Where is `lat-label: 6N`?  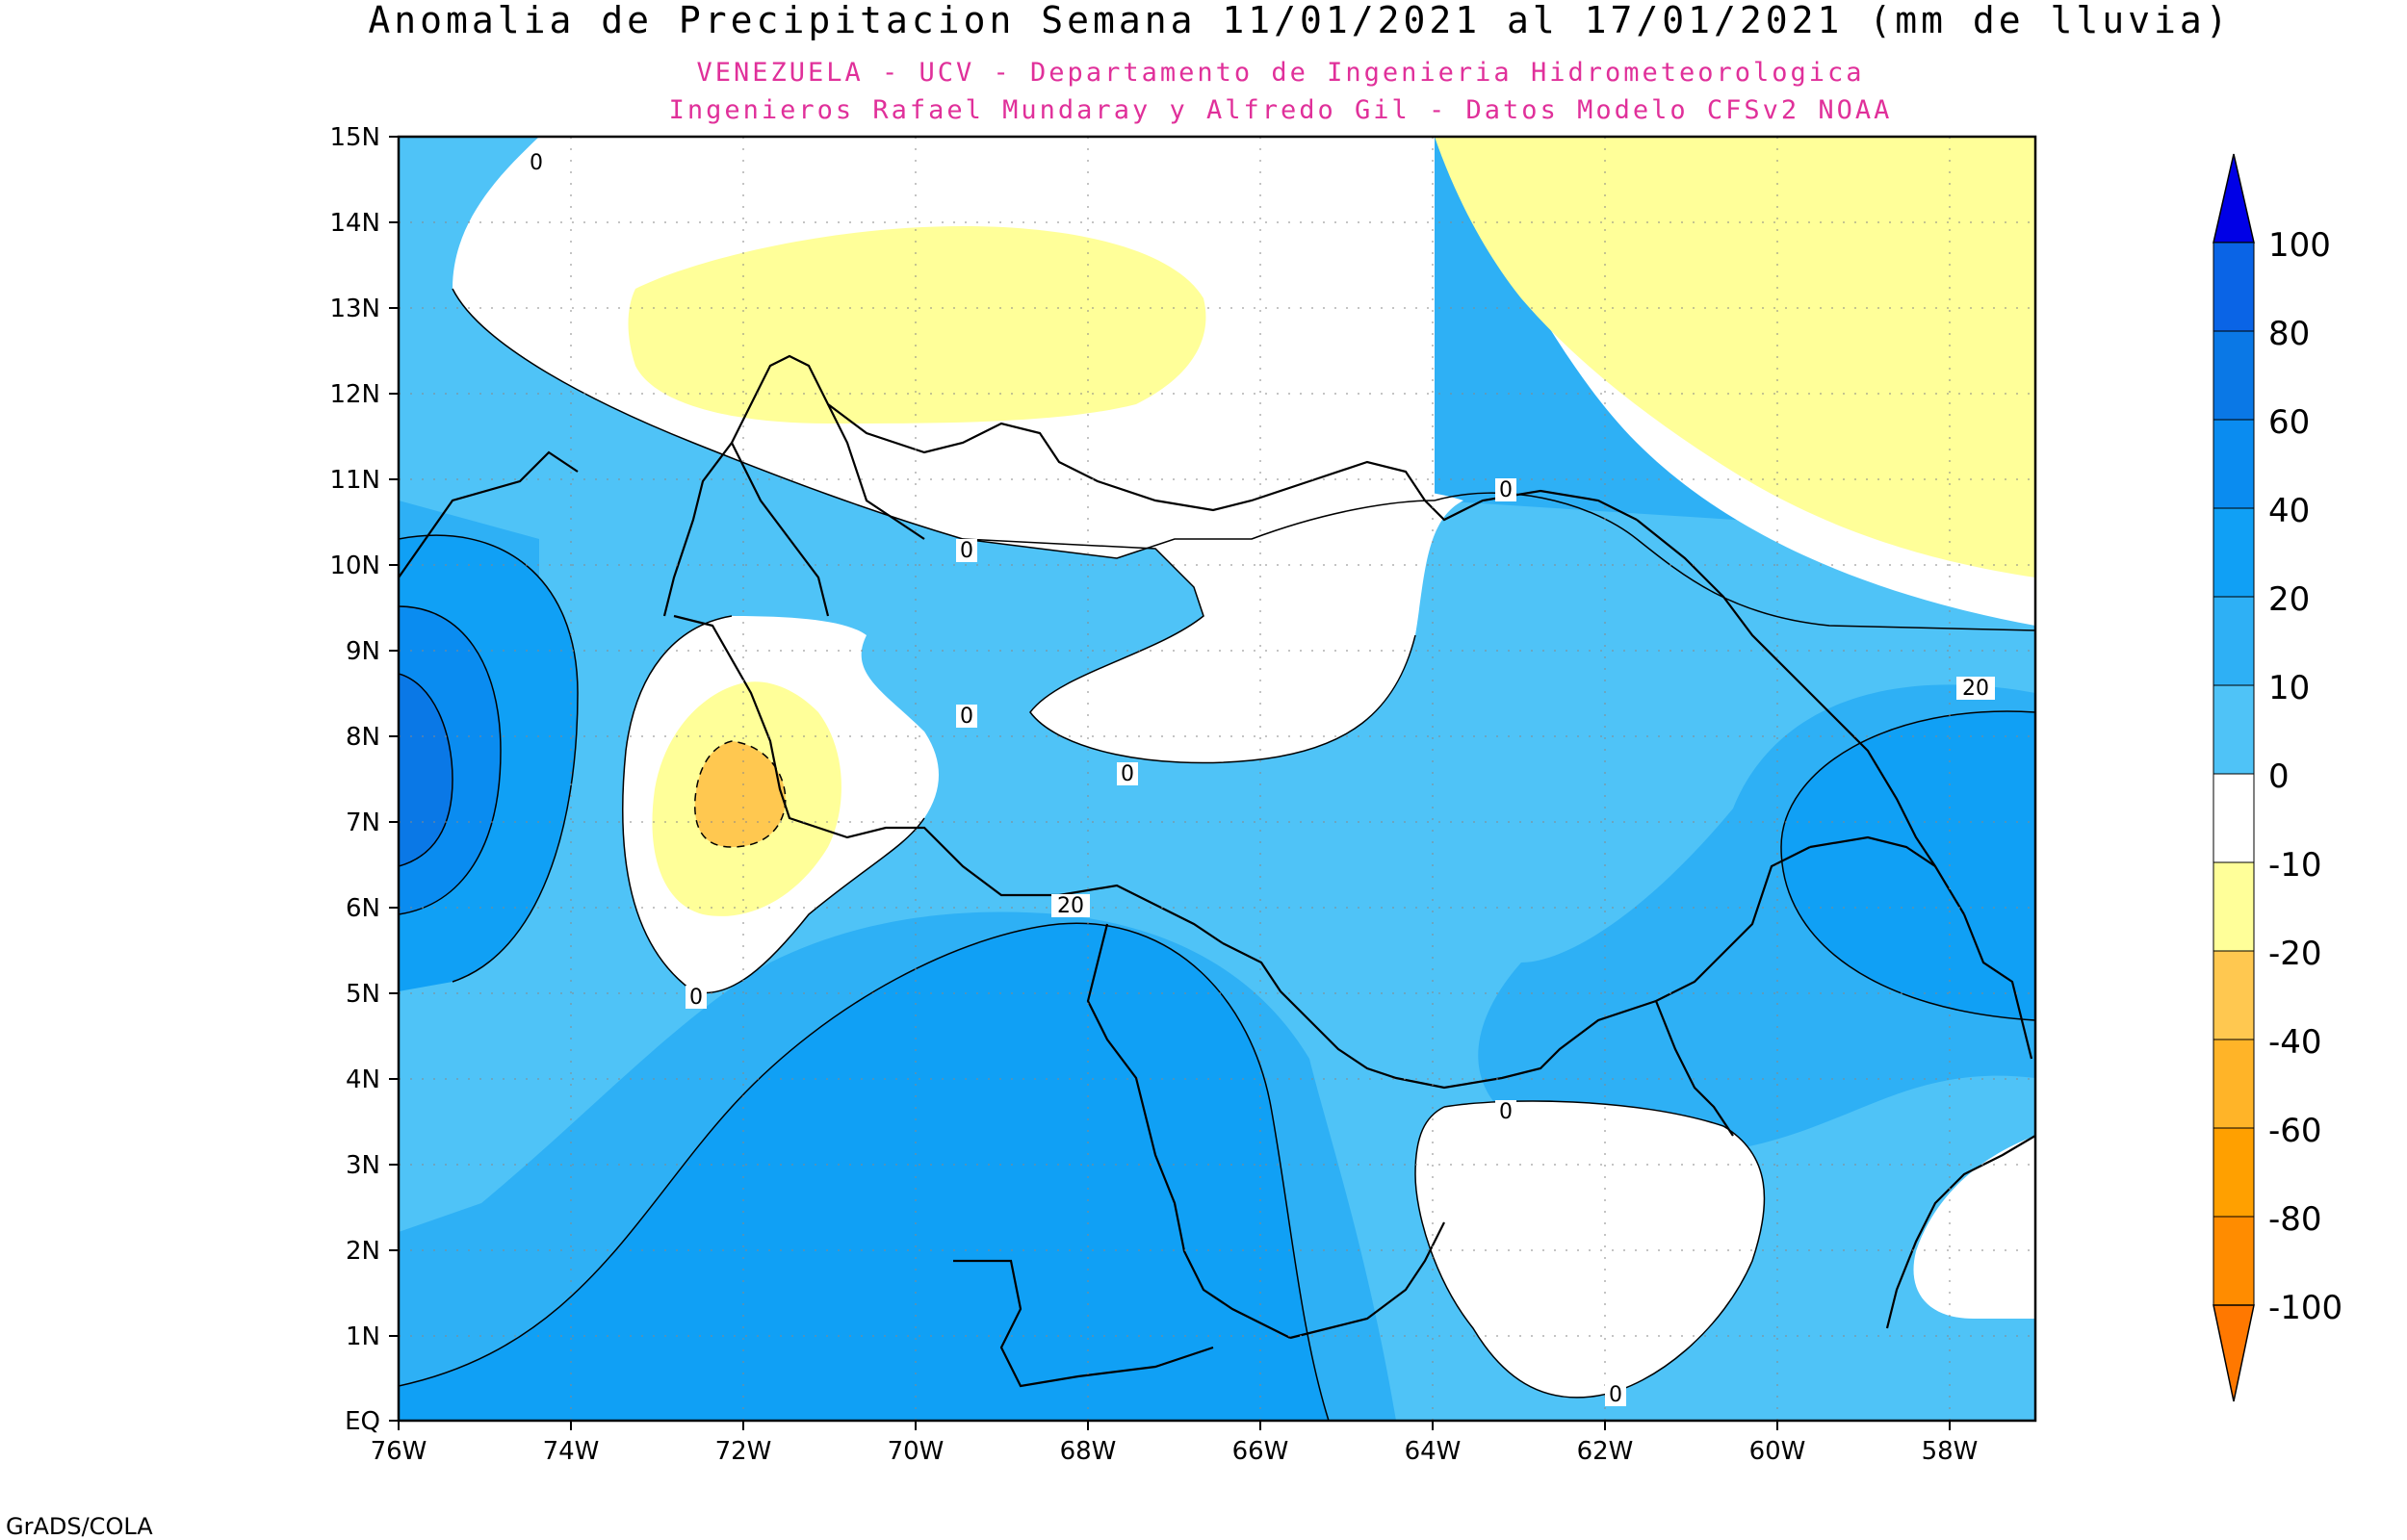 lat-label: 6N is located at coordinates (363, 908).